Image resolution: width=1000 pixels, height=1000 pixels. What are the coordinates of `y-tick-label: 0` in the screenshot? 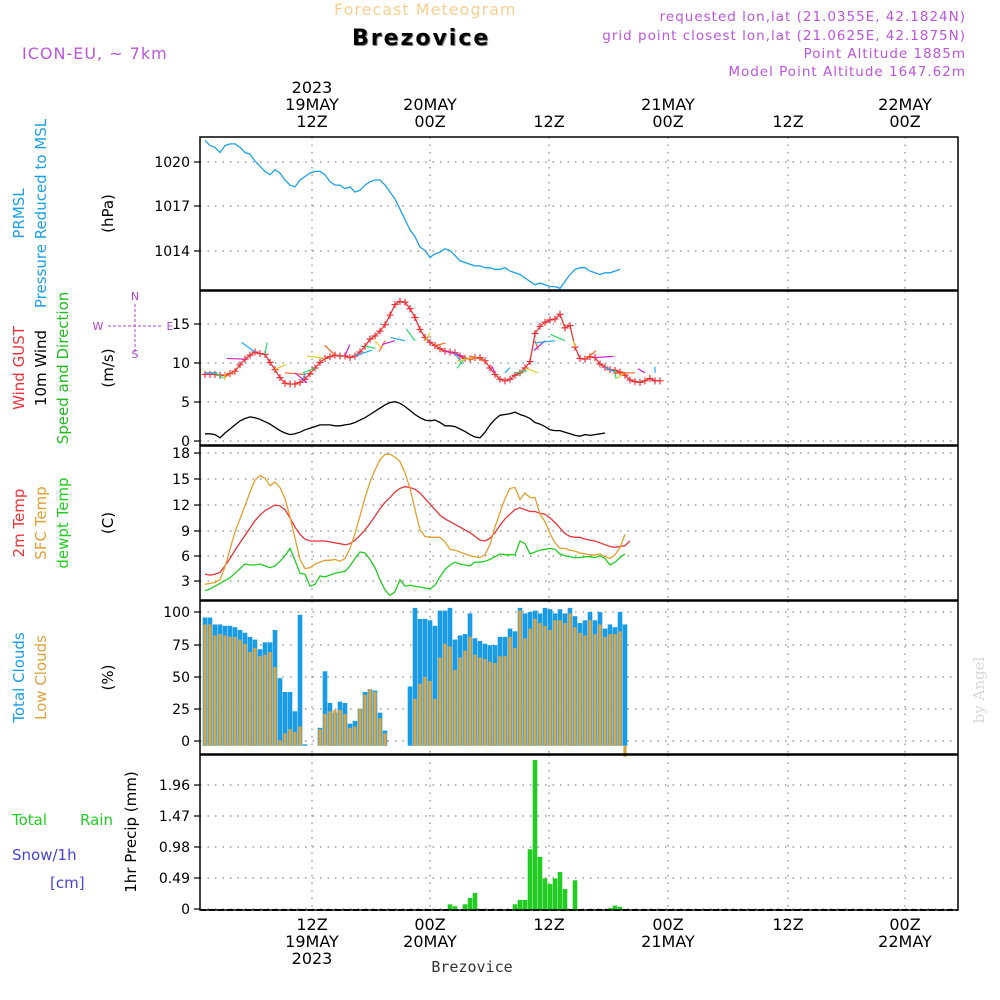 It's located at (185, 742).